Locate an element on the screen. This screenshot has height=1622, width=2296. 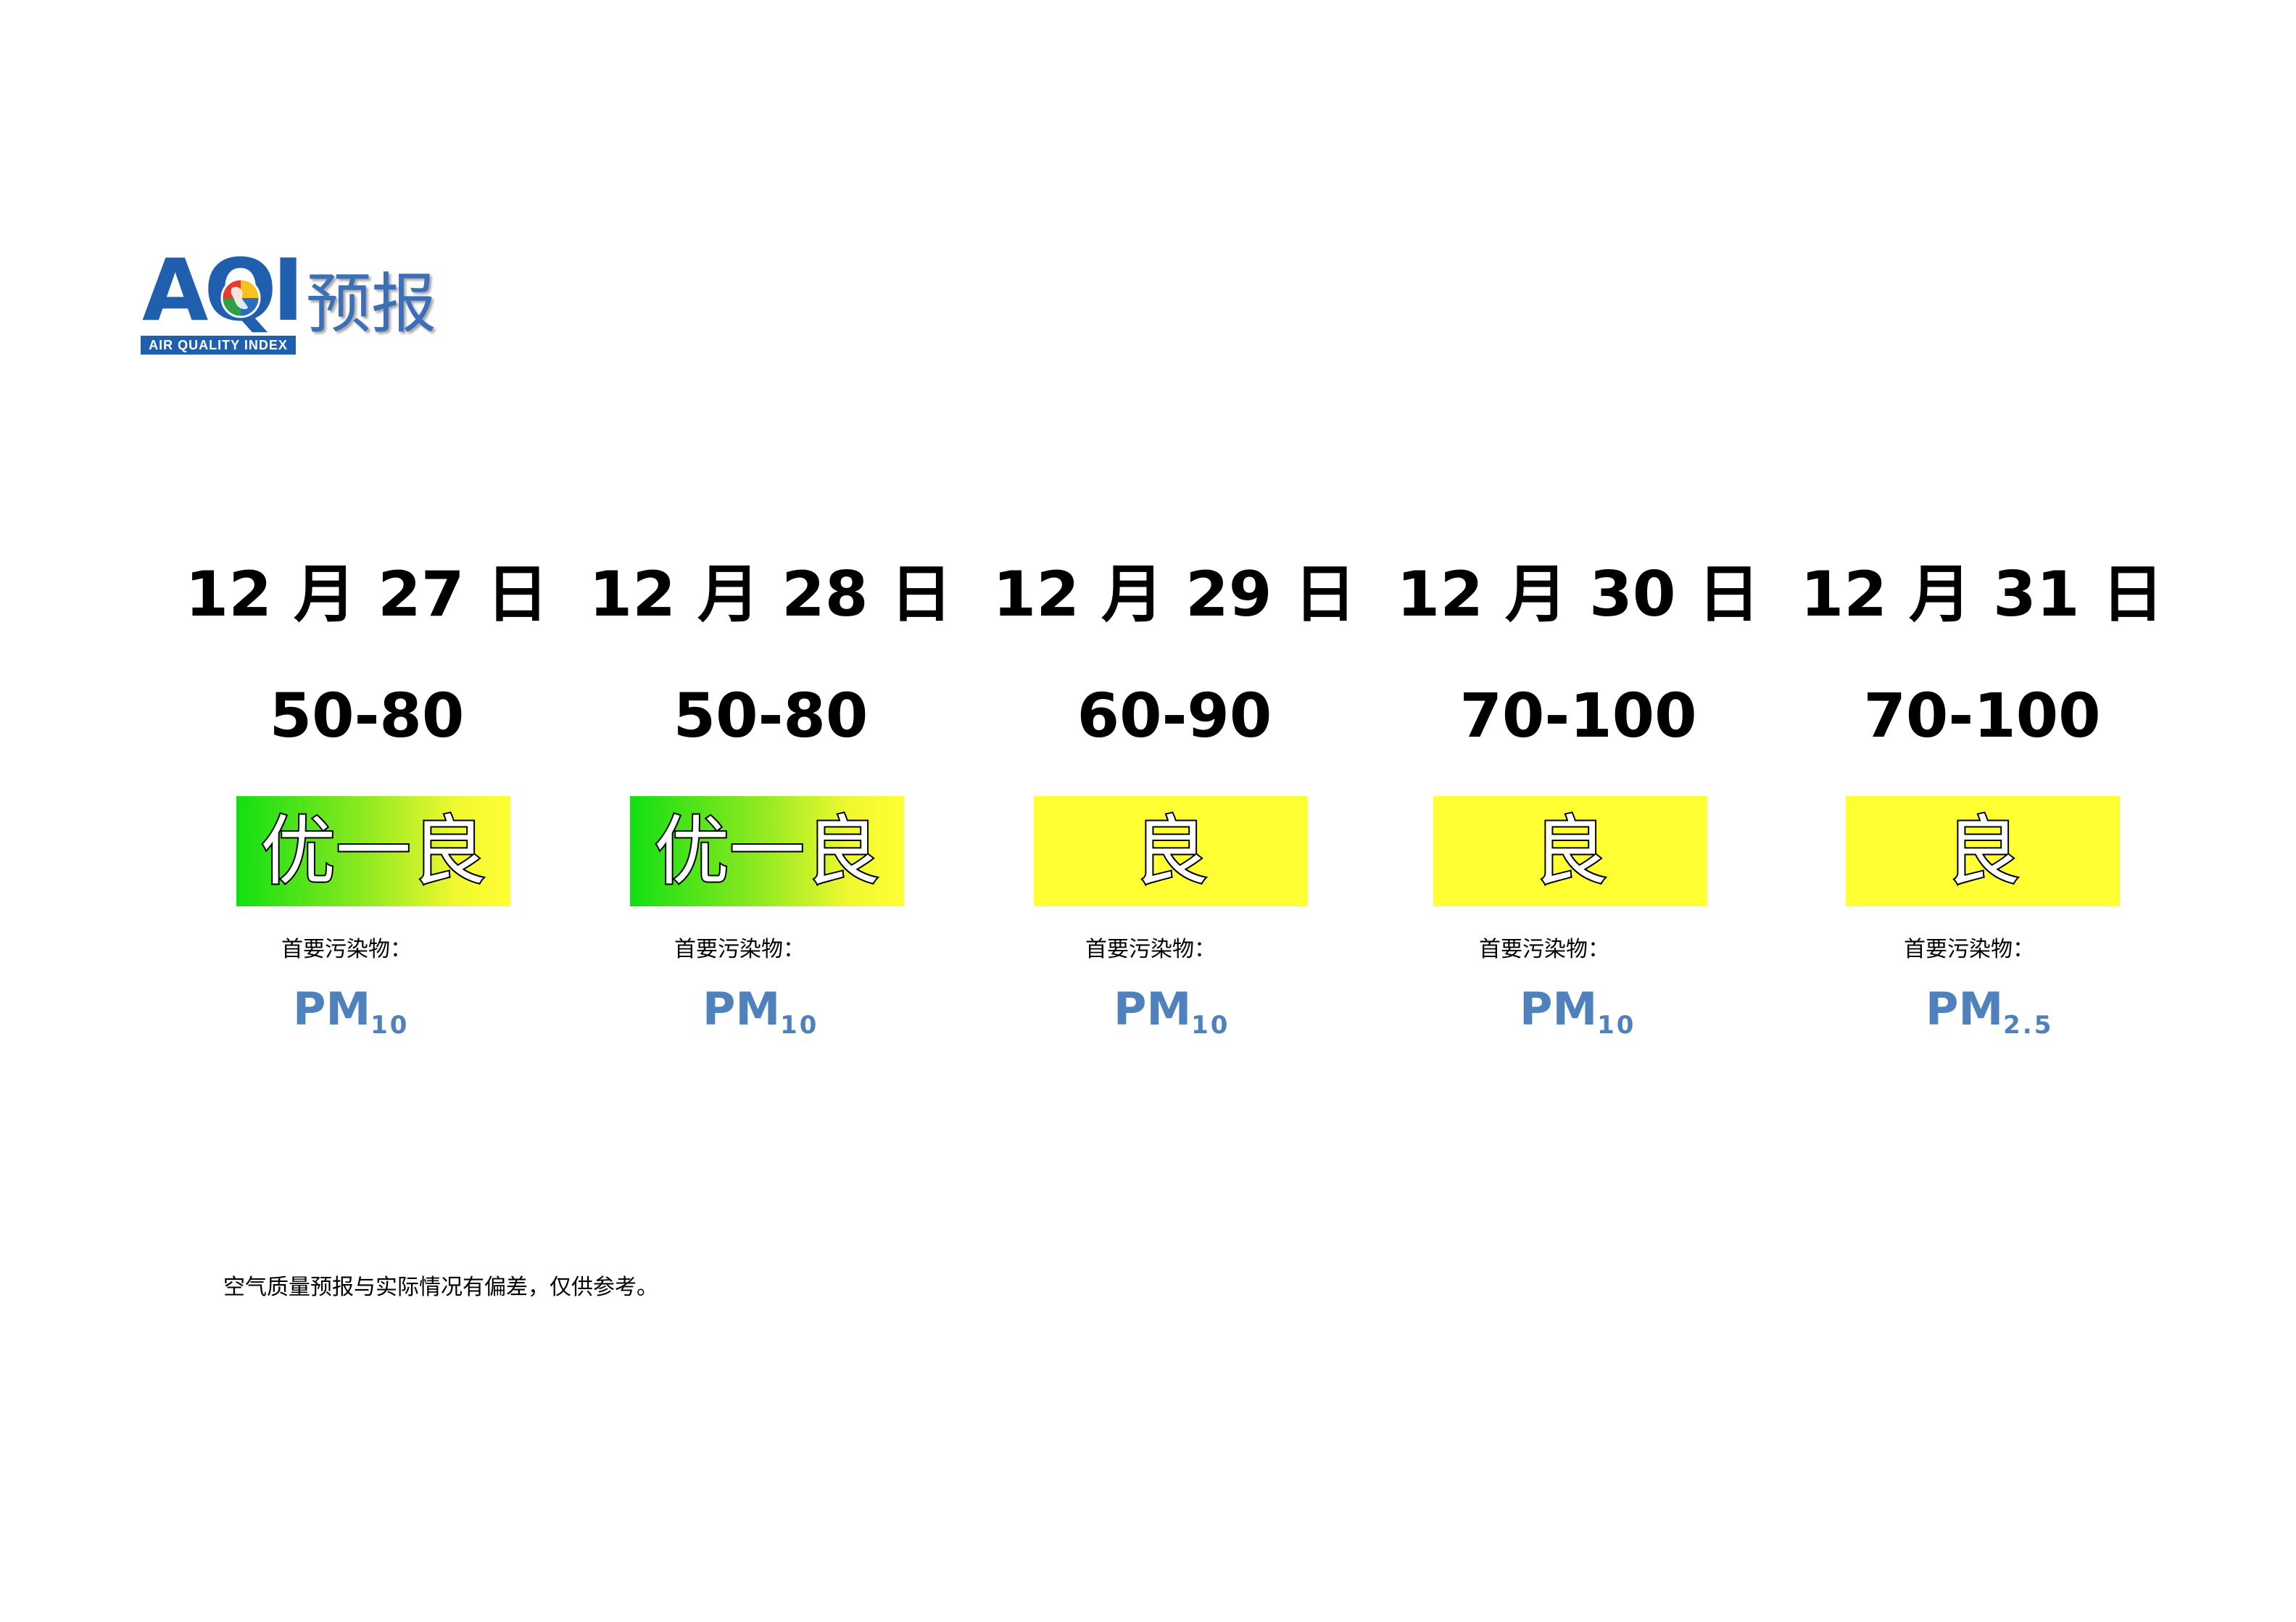
pollutant-sub: 2.5 is located at coordinates (2028, 1025).